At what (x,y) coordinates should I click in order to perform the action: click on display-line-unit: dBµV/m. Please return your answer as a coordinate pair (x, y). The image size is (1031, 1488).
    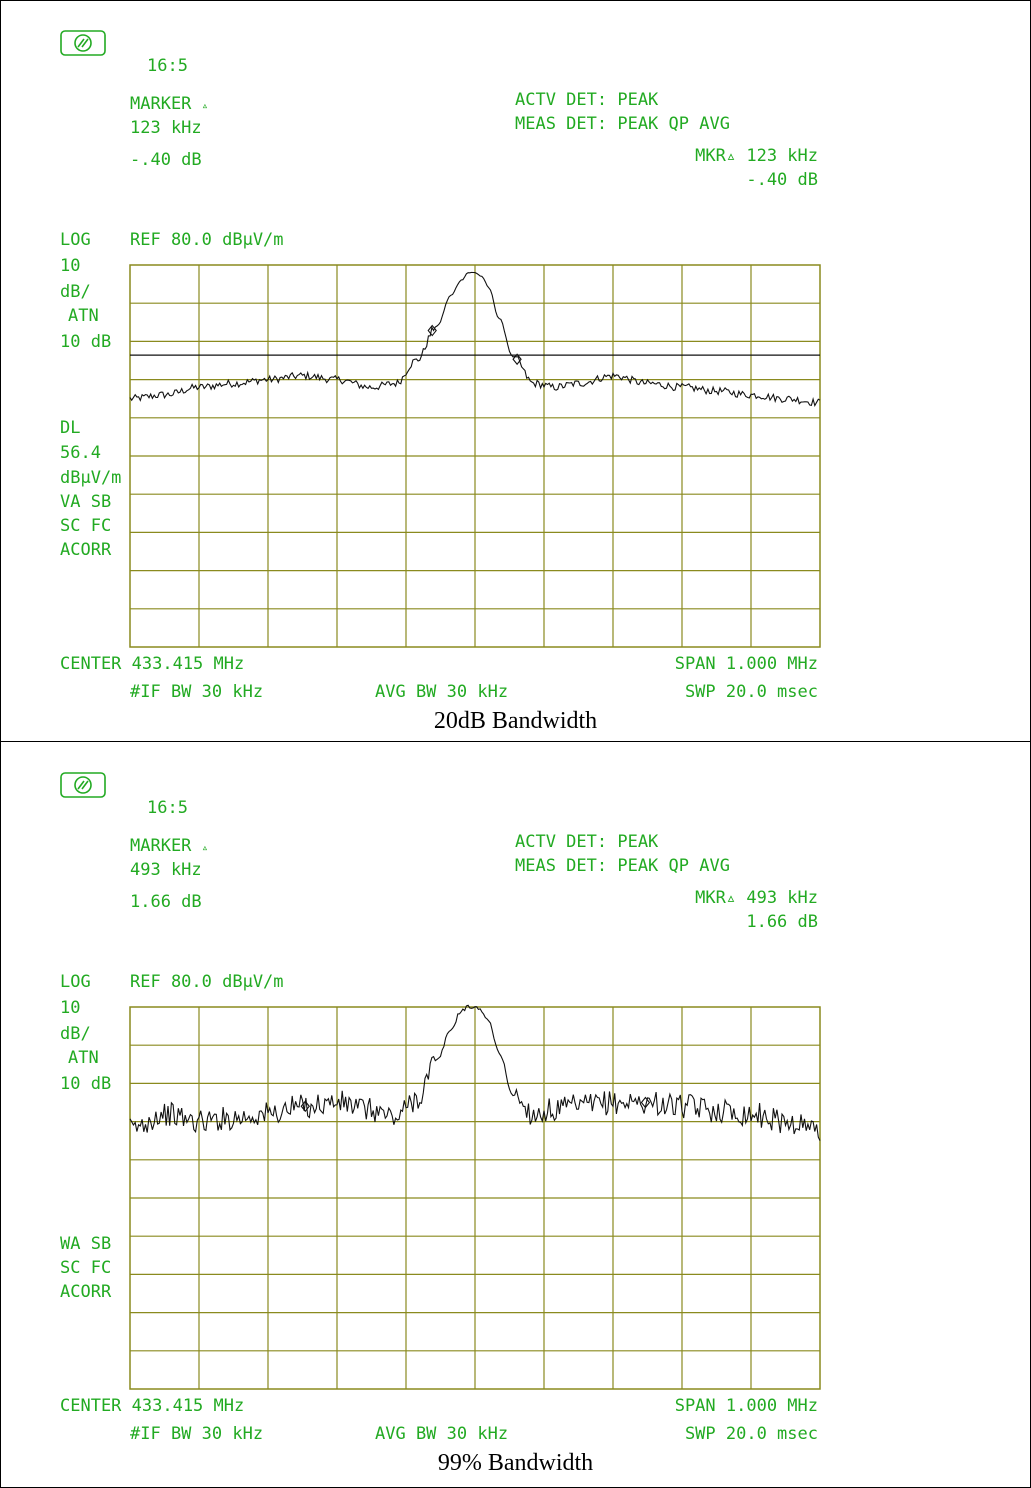
    Looking at the image, I should click on (91, 478).